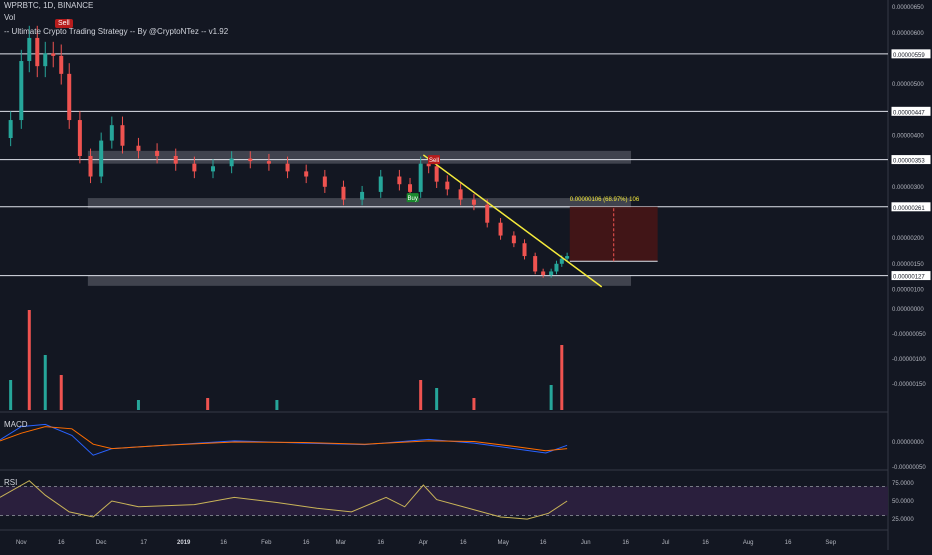  Describe the element at coordinates (11, 482) in the screenshot. I see `rsi-label: RSI` at that location.